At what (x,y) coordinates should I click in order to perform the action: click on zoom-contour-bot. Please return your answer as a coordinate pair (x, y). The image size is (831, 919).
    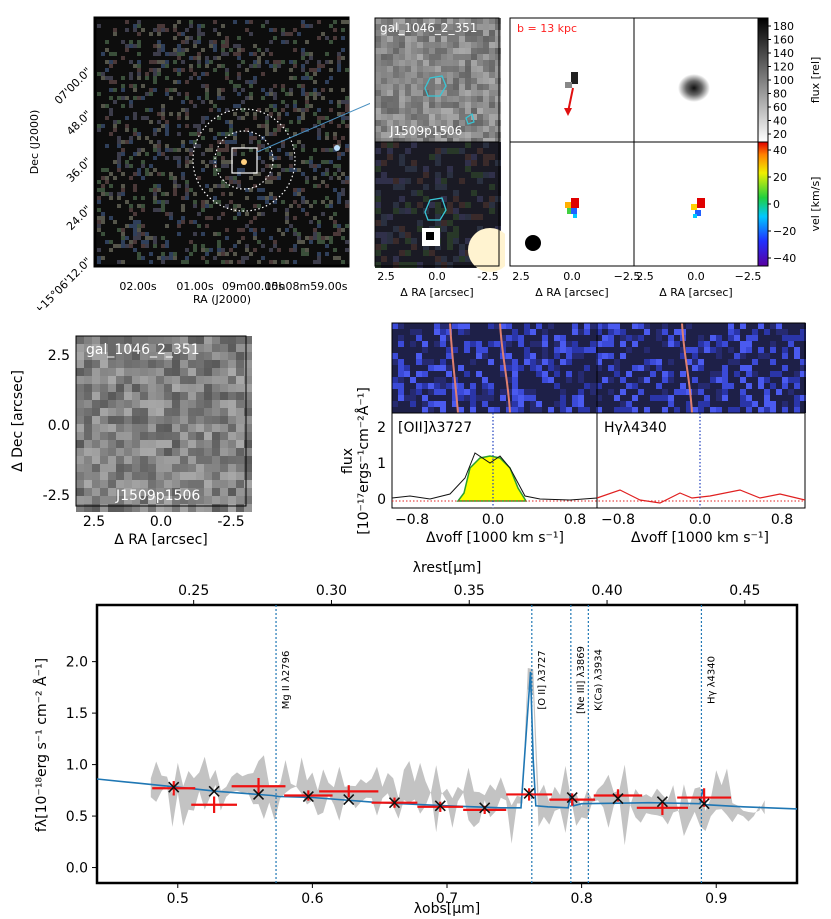
    Looking at the image, I should click on (435, 209).